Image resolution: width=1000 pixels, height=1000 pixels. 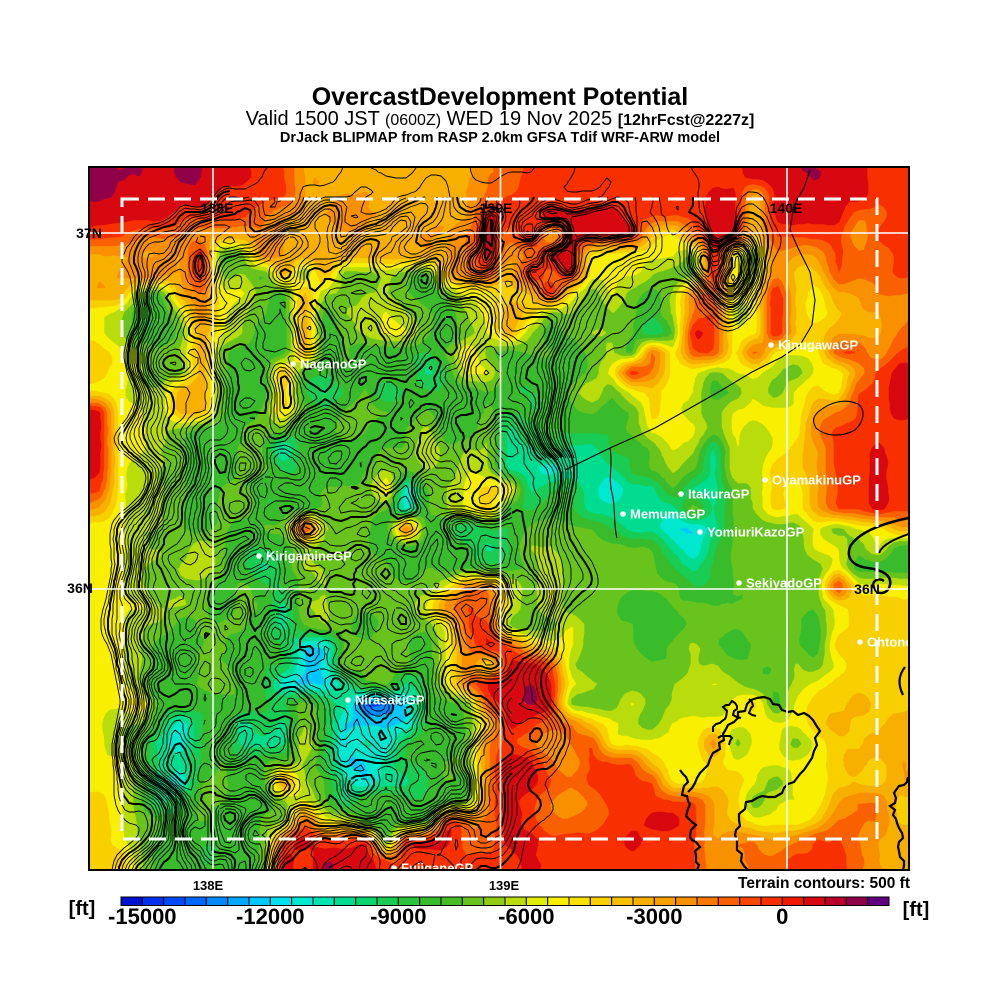 What do you see at coordinates (824, 883) in the screenshot?
I see `svg-text: Terrain contours: 500 ft` at bounding box center [824, 883].